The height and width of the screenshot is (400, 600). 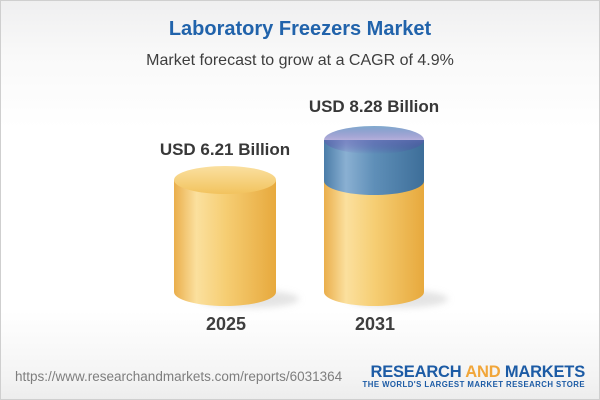 What do you see at coordinates (375, 324) in the screenshot?
I see `category-label-2031: 2031` at bounding box center [375, 324].